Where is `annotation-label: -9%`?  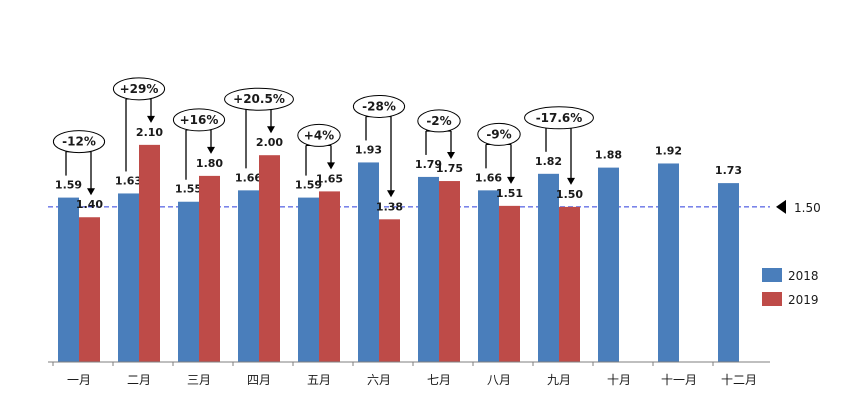 annotation-label: -9% is located at coordinates (498, 134).